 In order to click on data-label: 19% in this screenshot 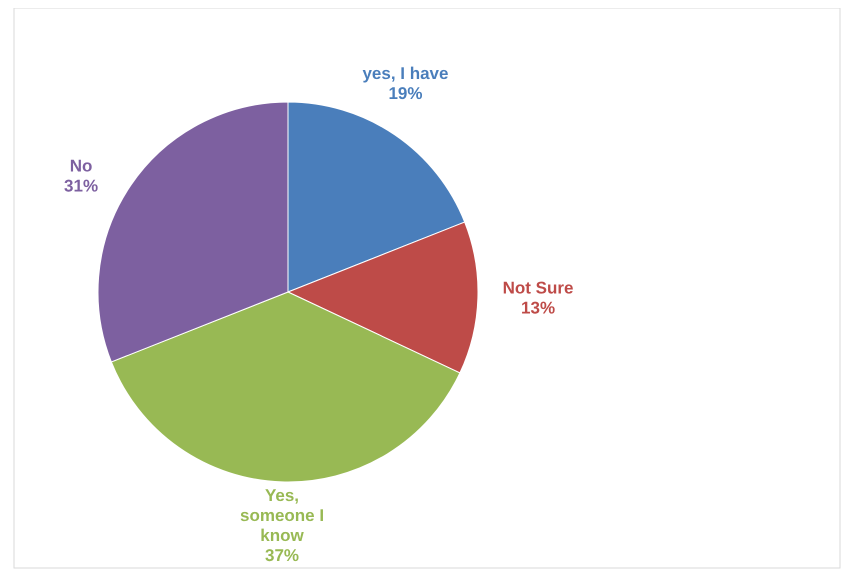, I will do `click(405, 93)`.